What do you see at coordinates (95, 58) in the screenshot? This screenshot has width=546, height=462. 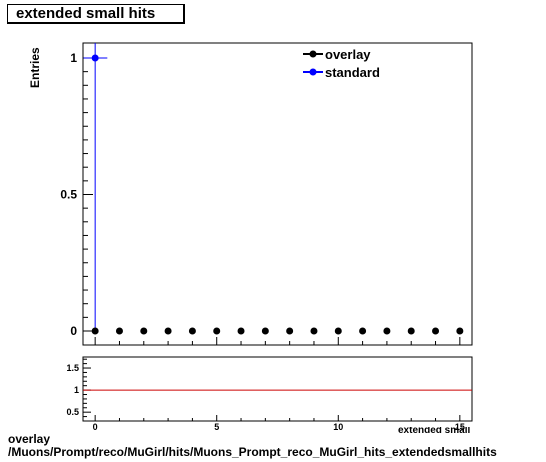 I see `standard-point` at bounding box center [95, 58].